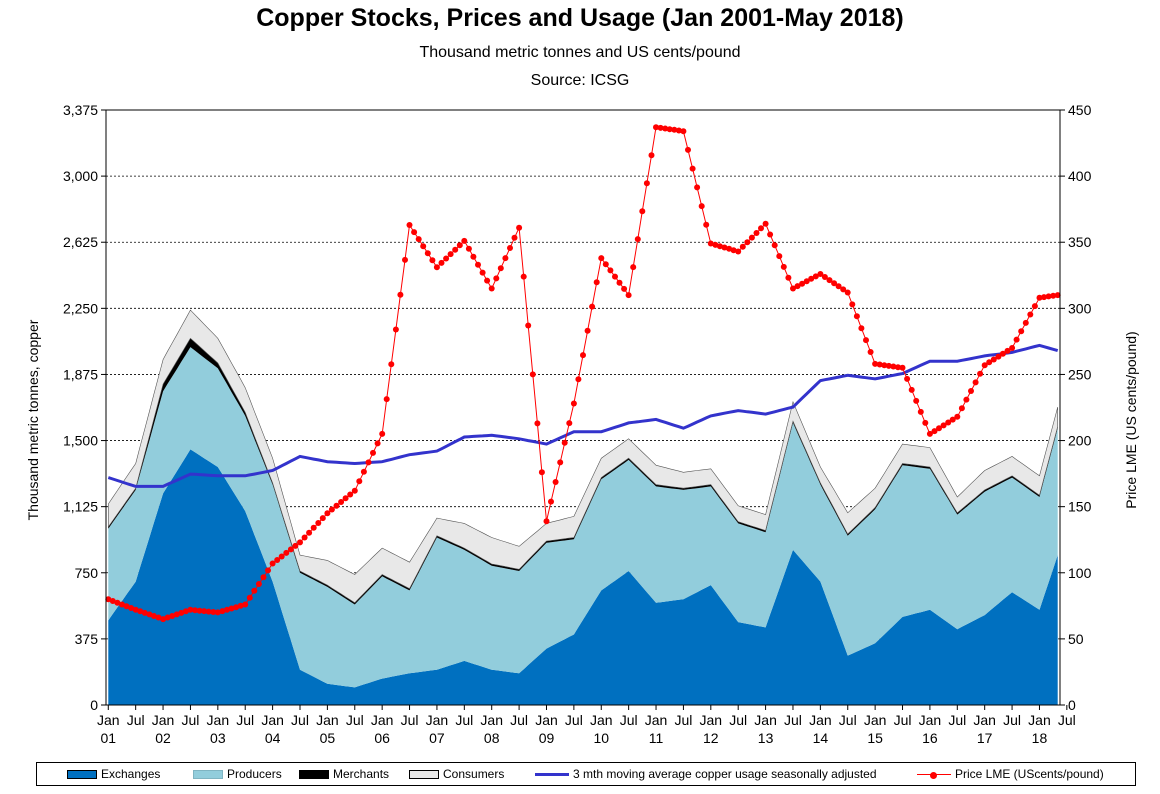  What do you see at coordinates (424, 775) in the screenshot?
I see `legend-swatch-consumers` at bounding box center [424, 775].